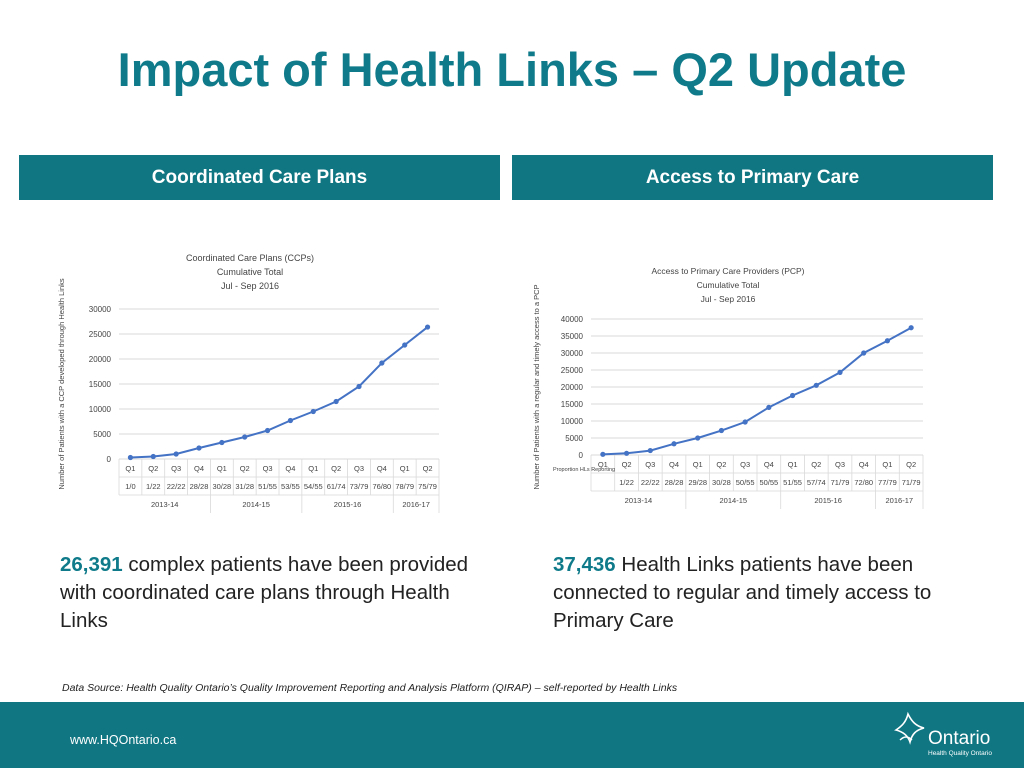 This screenshot has height=768, width=1024. What do you see at coordinates (381, 486) in the screenshot?
I see `ccp-reporting-label: 76/80` at bounding box center [381, 486].